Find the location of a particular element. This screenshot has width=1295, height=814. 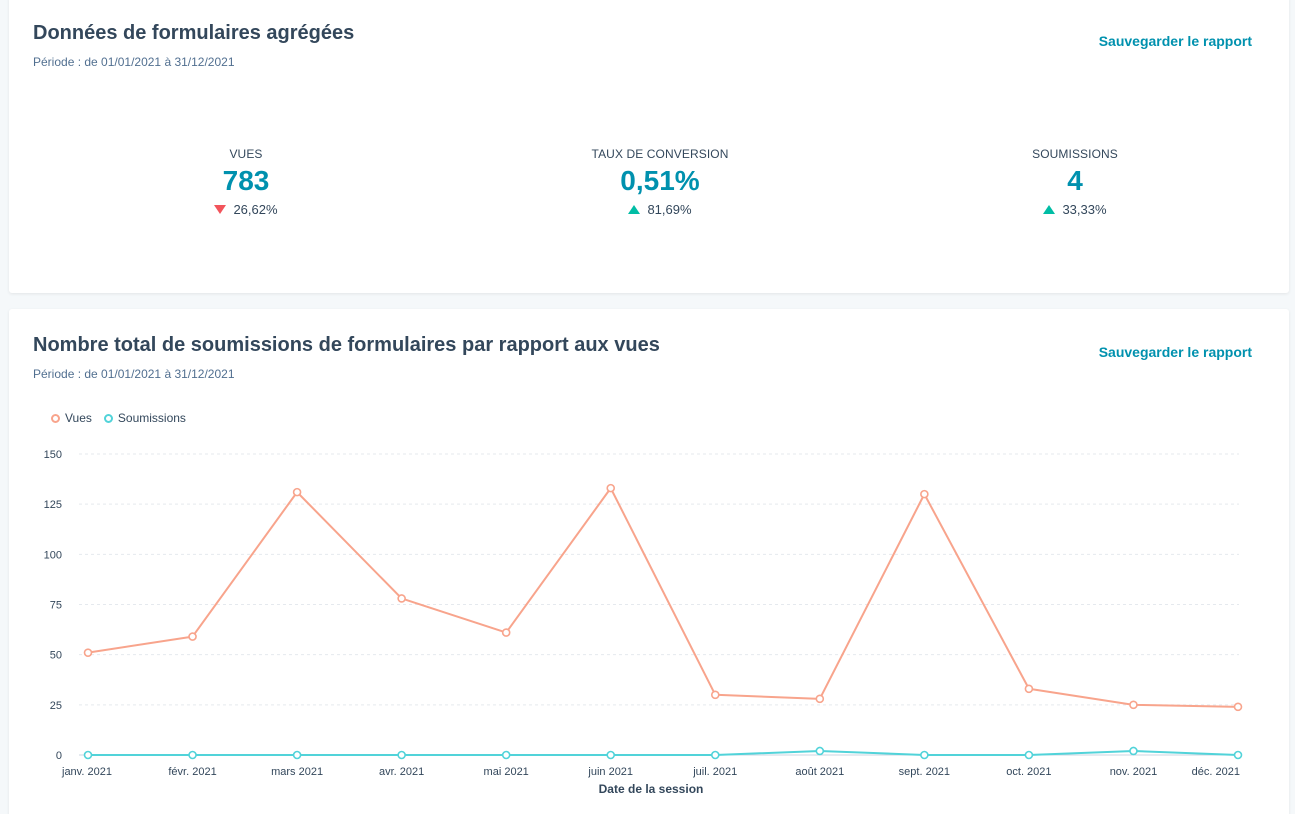

legend-label: Vues is located at coordinates (78, 418).